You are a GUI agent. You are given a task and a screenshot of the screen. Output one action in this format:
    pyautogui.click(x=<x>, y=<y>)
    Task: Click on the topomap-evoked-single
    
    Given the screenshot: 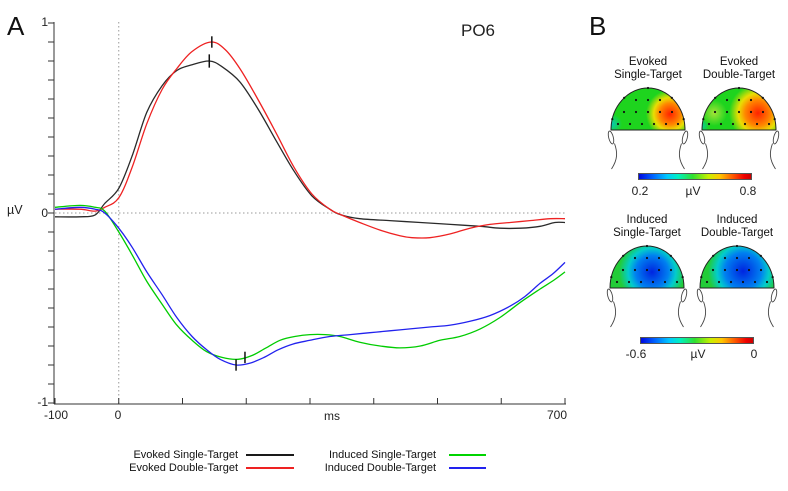 What is the action you would take?
    pyautogui.click(x=648, y=128)
    